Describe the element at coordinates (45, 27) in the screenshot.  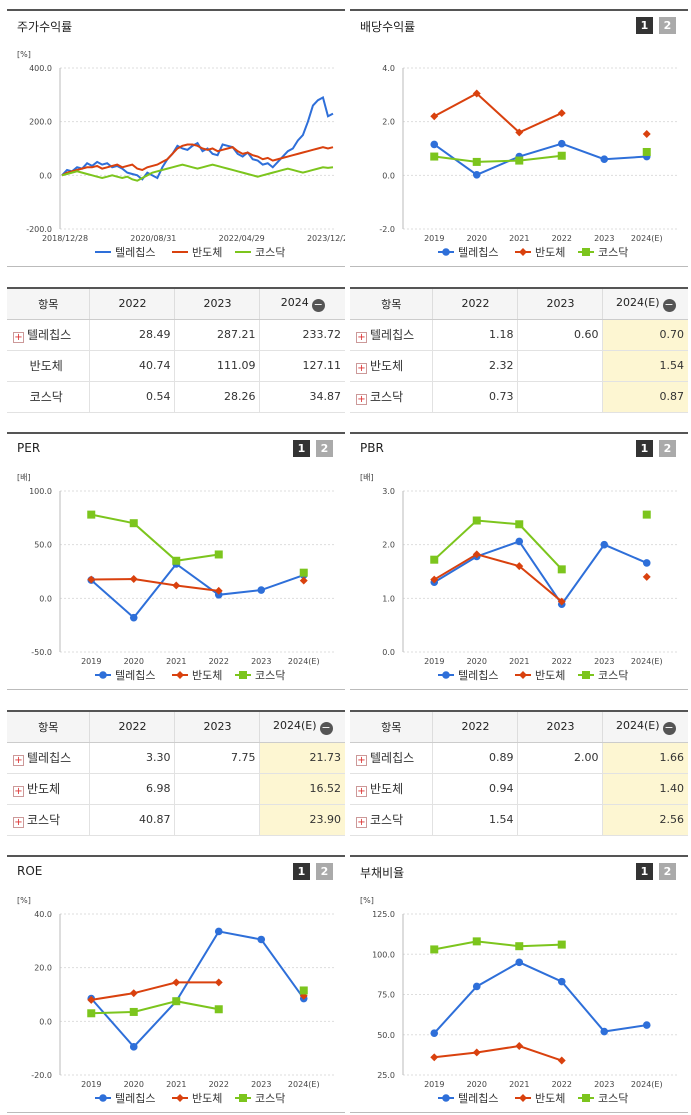
I see `panel-title: 주가수익률` at that location.